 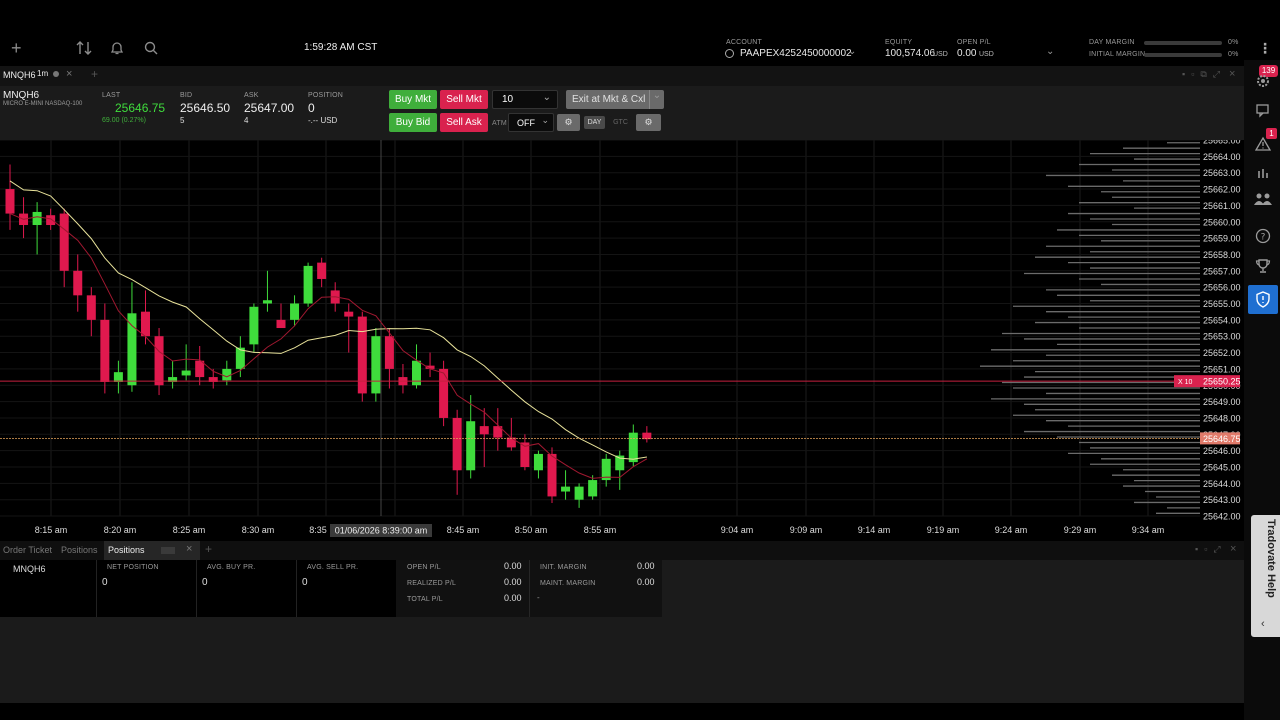 What do you see at coordinates (1263, 624) in the screenshot?
I see `chevron-left-icon: ‹` at bounding box center [1263, 624].